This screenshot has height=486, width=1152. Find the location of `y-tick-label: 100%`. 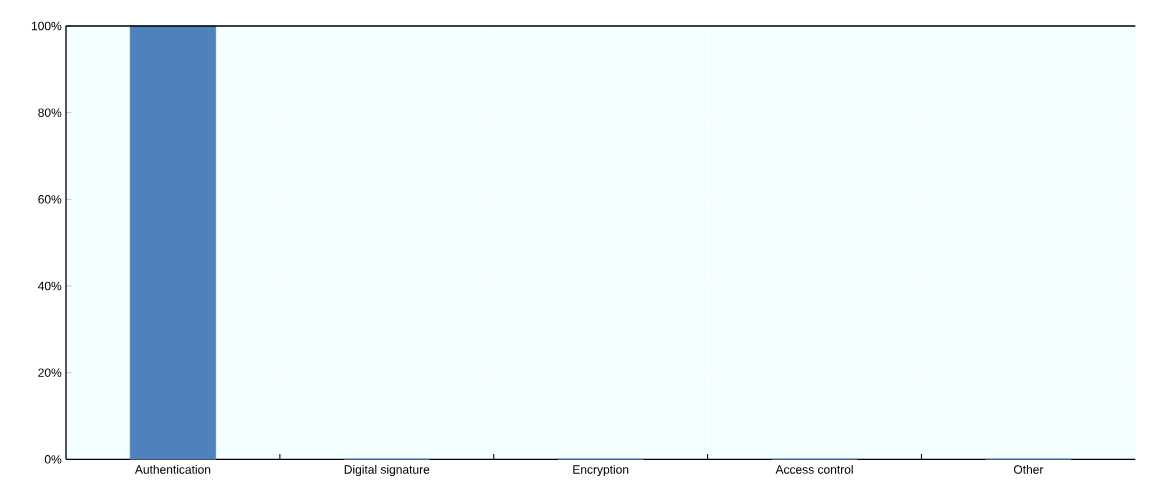

y-tick-label: 100% is located at coordinates (46, 26).